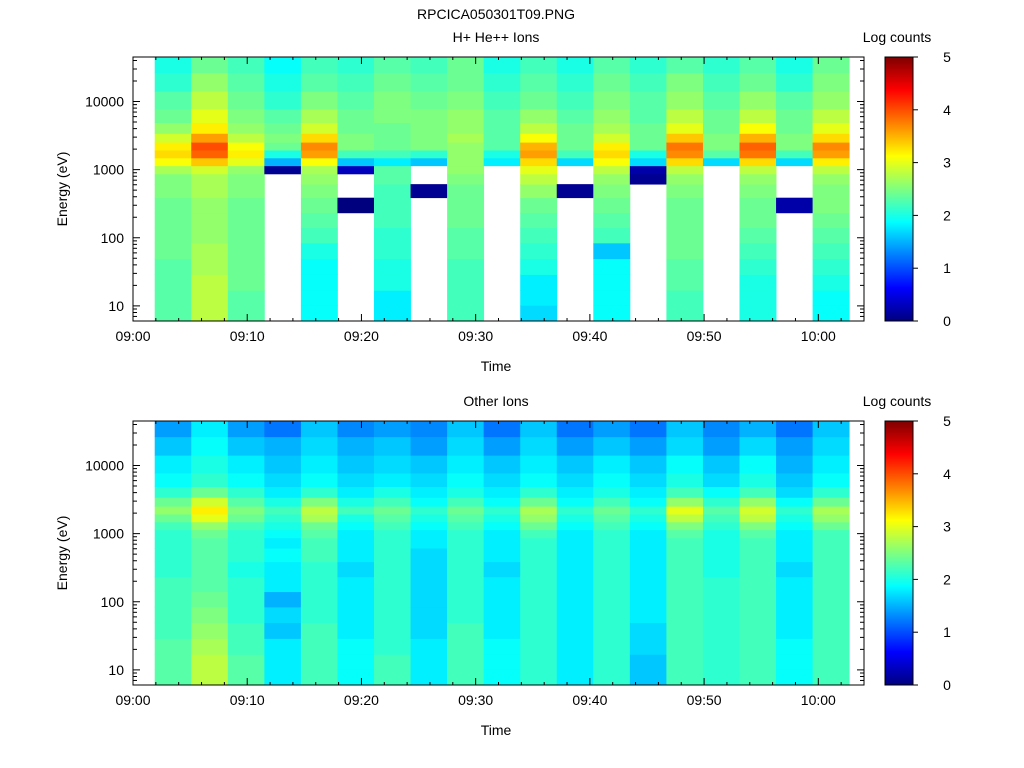 The width and height of the screenshot is (1024, 768). What do you see at coordinates (947, 110) in the screenshot?
I see `colorbar-tick-label: 4` at bounding box center [947, 110].